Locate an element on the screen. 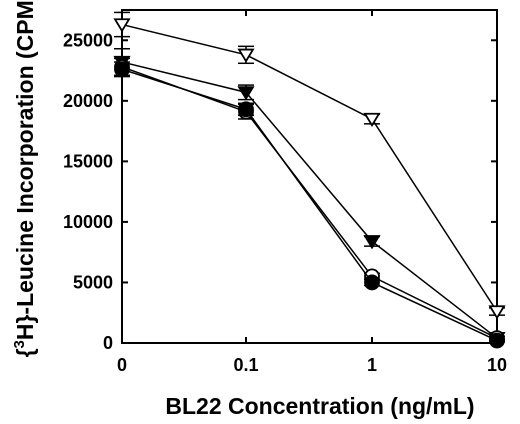  y-axis-title-rest: H}-Leucine Incorporation (CPM) is located at coordinates (25, 170).